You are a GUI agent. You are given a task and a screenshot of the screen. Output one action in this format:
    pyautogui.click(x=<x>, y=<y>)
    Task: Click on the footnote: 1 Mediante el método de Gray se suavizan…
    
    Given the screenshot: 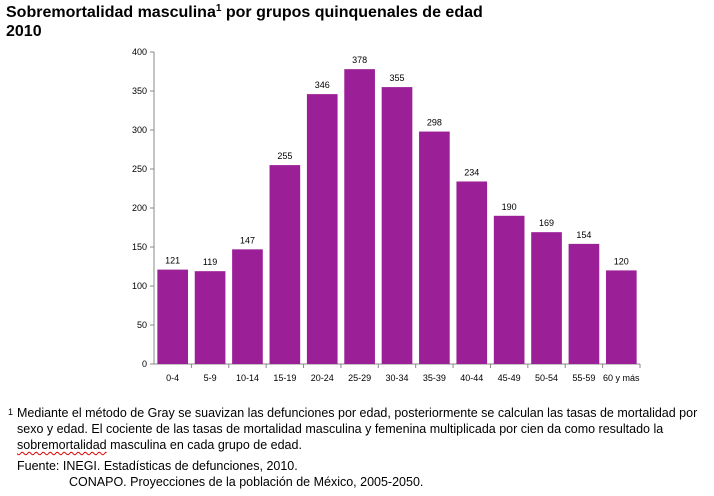 What is the action you would take?
    pyautogui.click(x=358, y=429)
    